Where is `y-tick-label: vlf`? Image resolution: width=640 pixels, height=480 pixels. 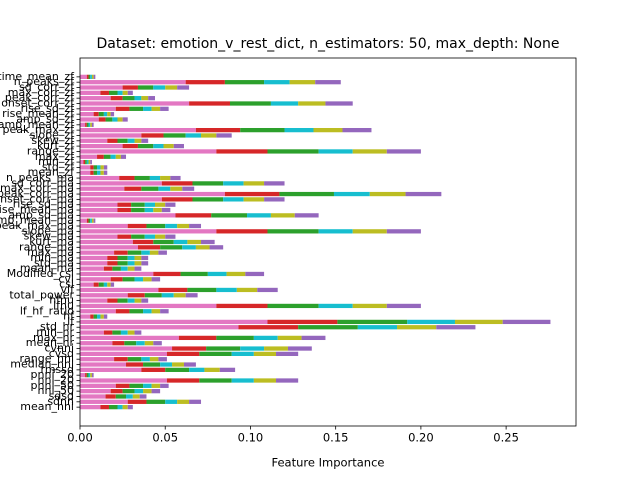 y-tick-label: vlf is located at coordinates (68, 289).